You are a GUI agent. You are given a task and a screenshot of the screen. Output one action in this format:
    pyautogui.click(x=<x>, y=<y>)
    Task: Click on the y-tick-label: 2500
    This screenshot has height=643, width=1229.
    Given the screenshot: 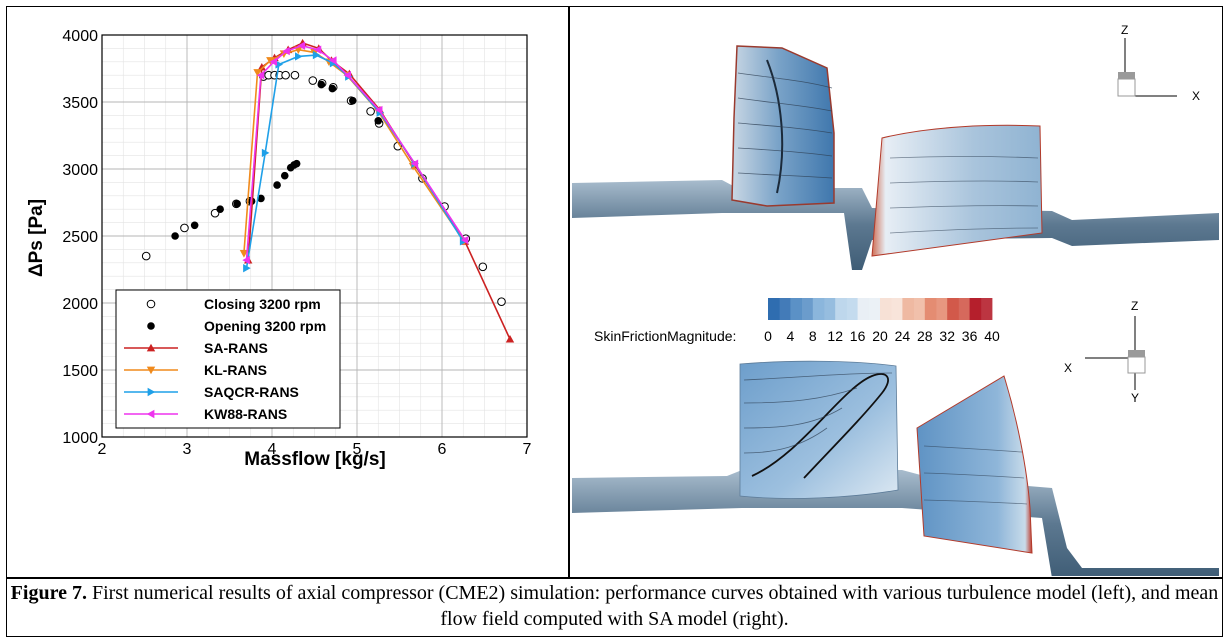 What is the action you would take?
    pyautogui.click(x=80, y=237)
    